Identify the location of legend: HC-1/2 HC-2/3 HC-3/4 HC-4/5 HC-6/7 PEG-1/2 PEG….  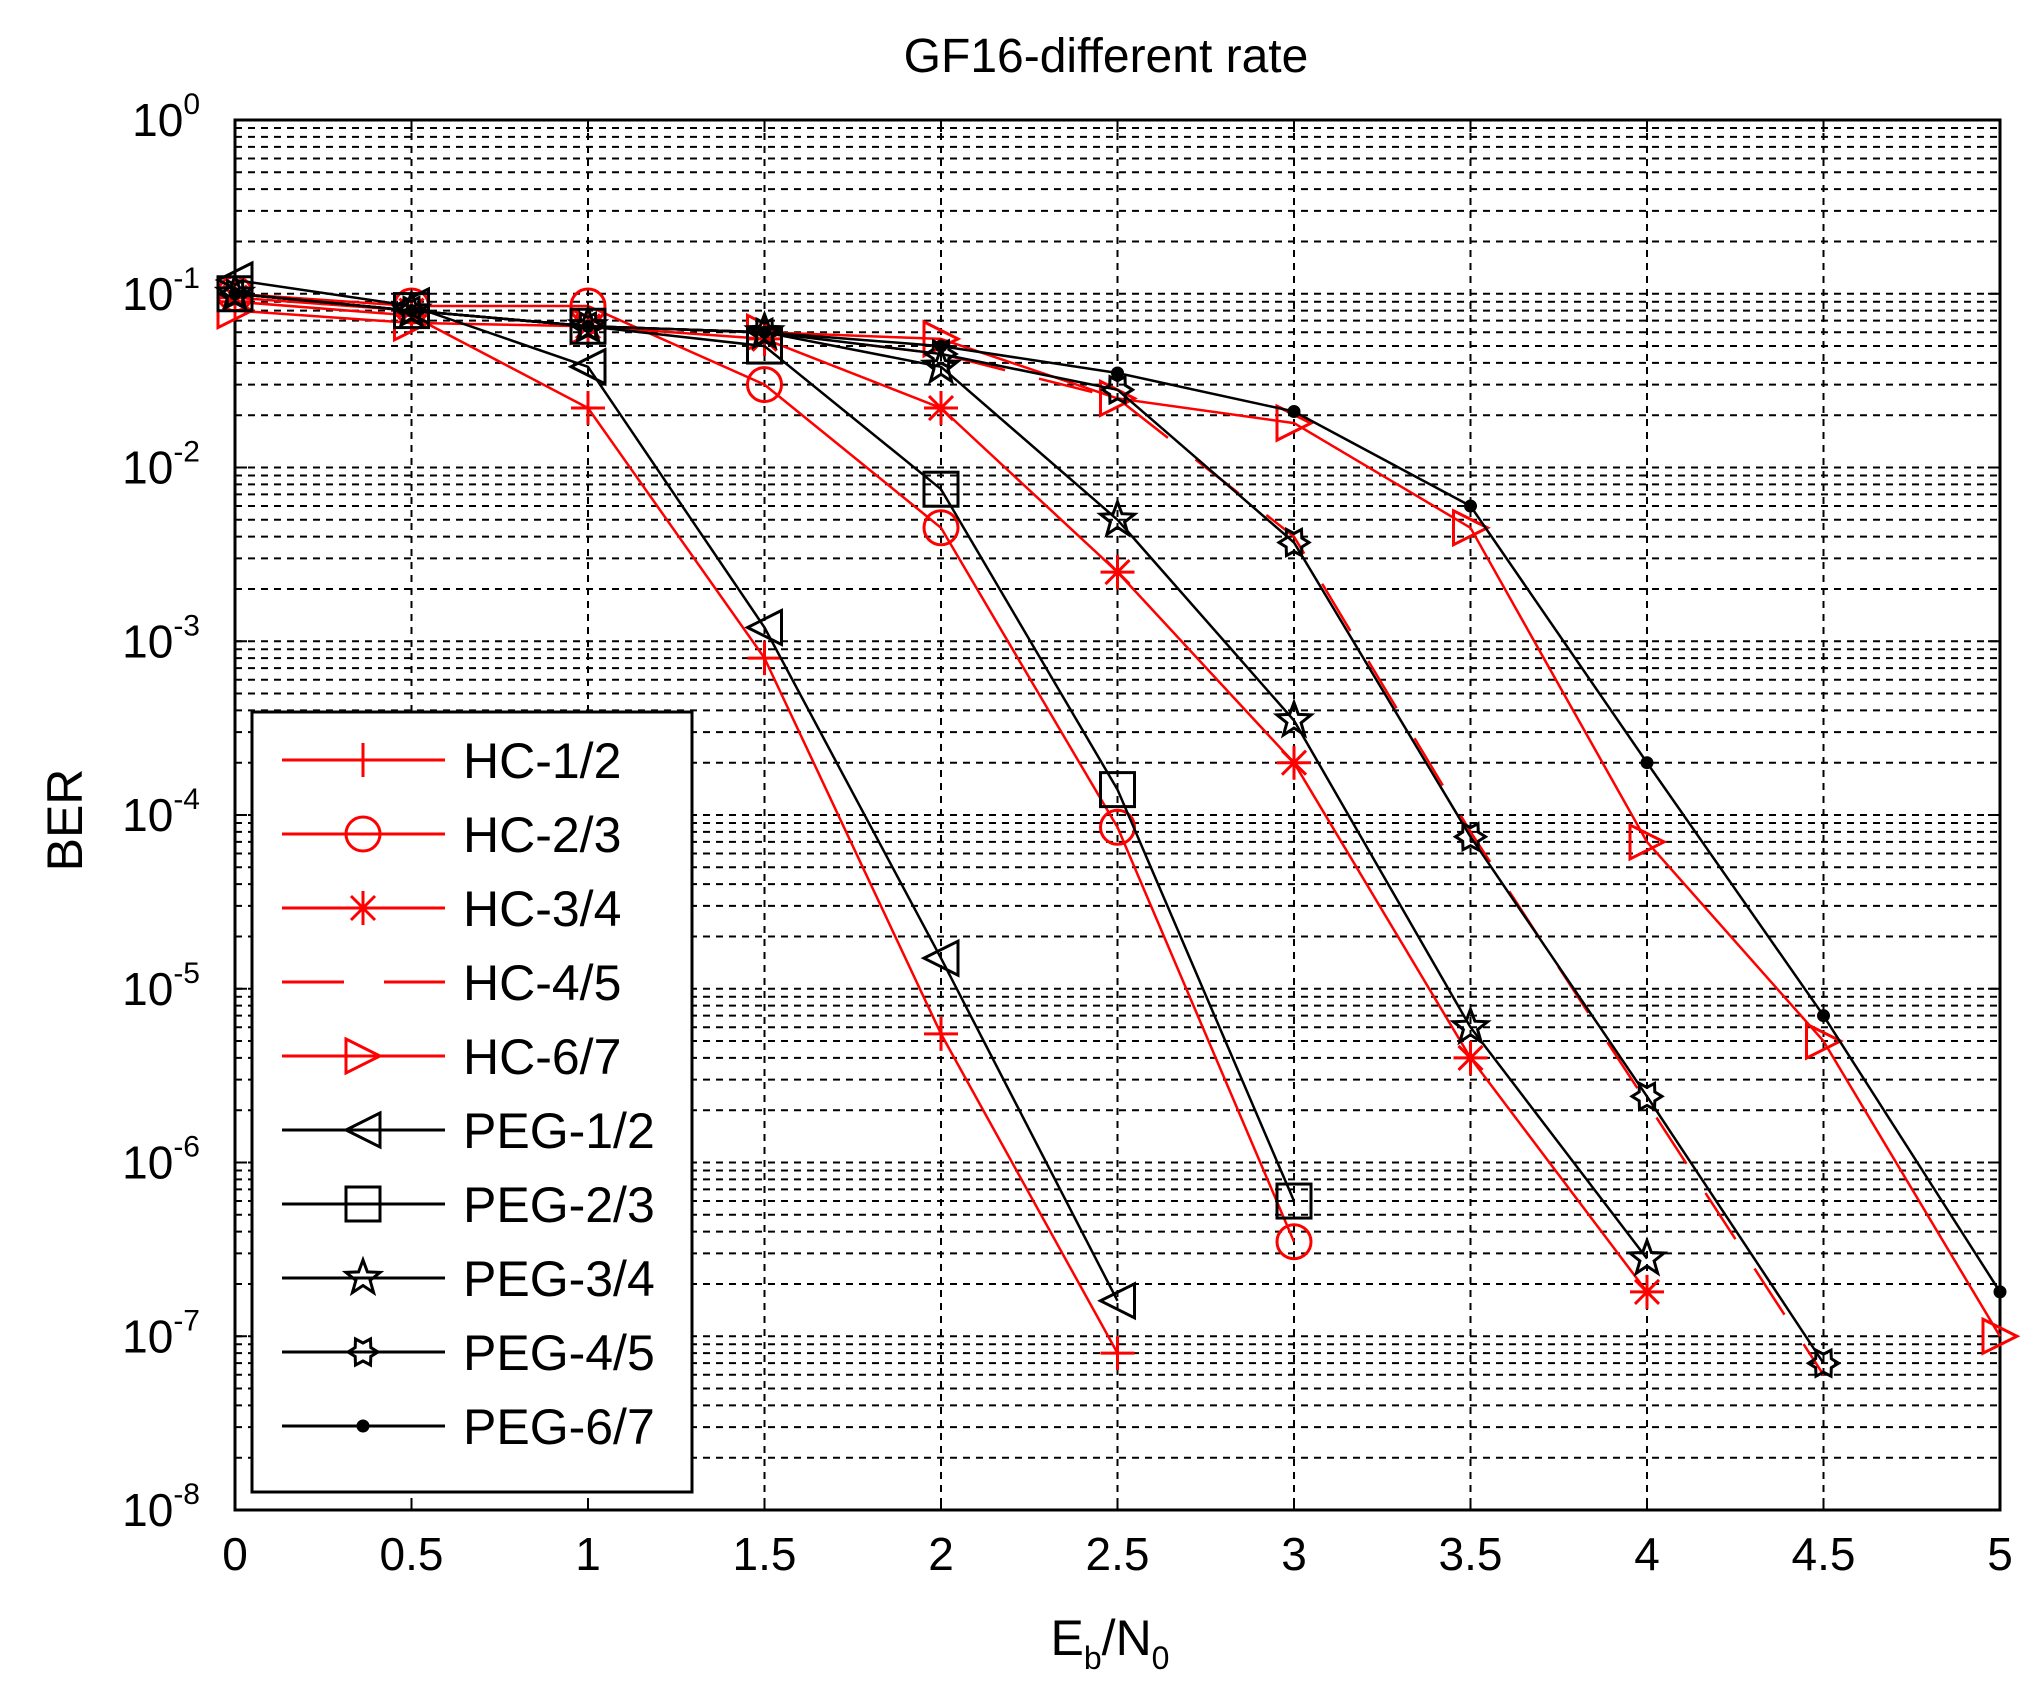
(472, 1102).